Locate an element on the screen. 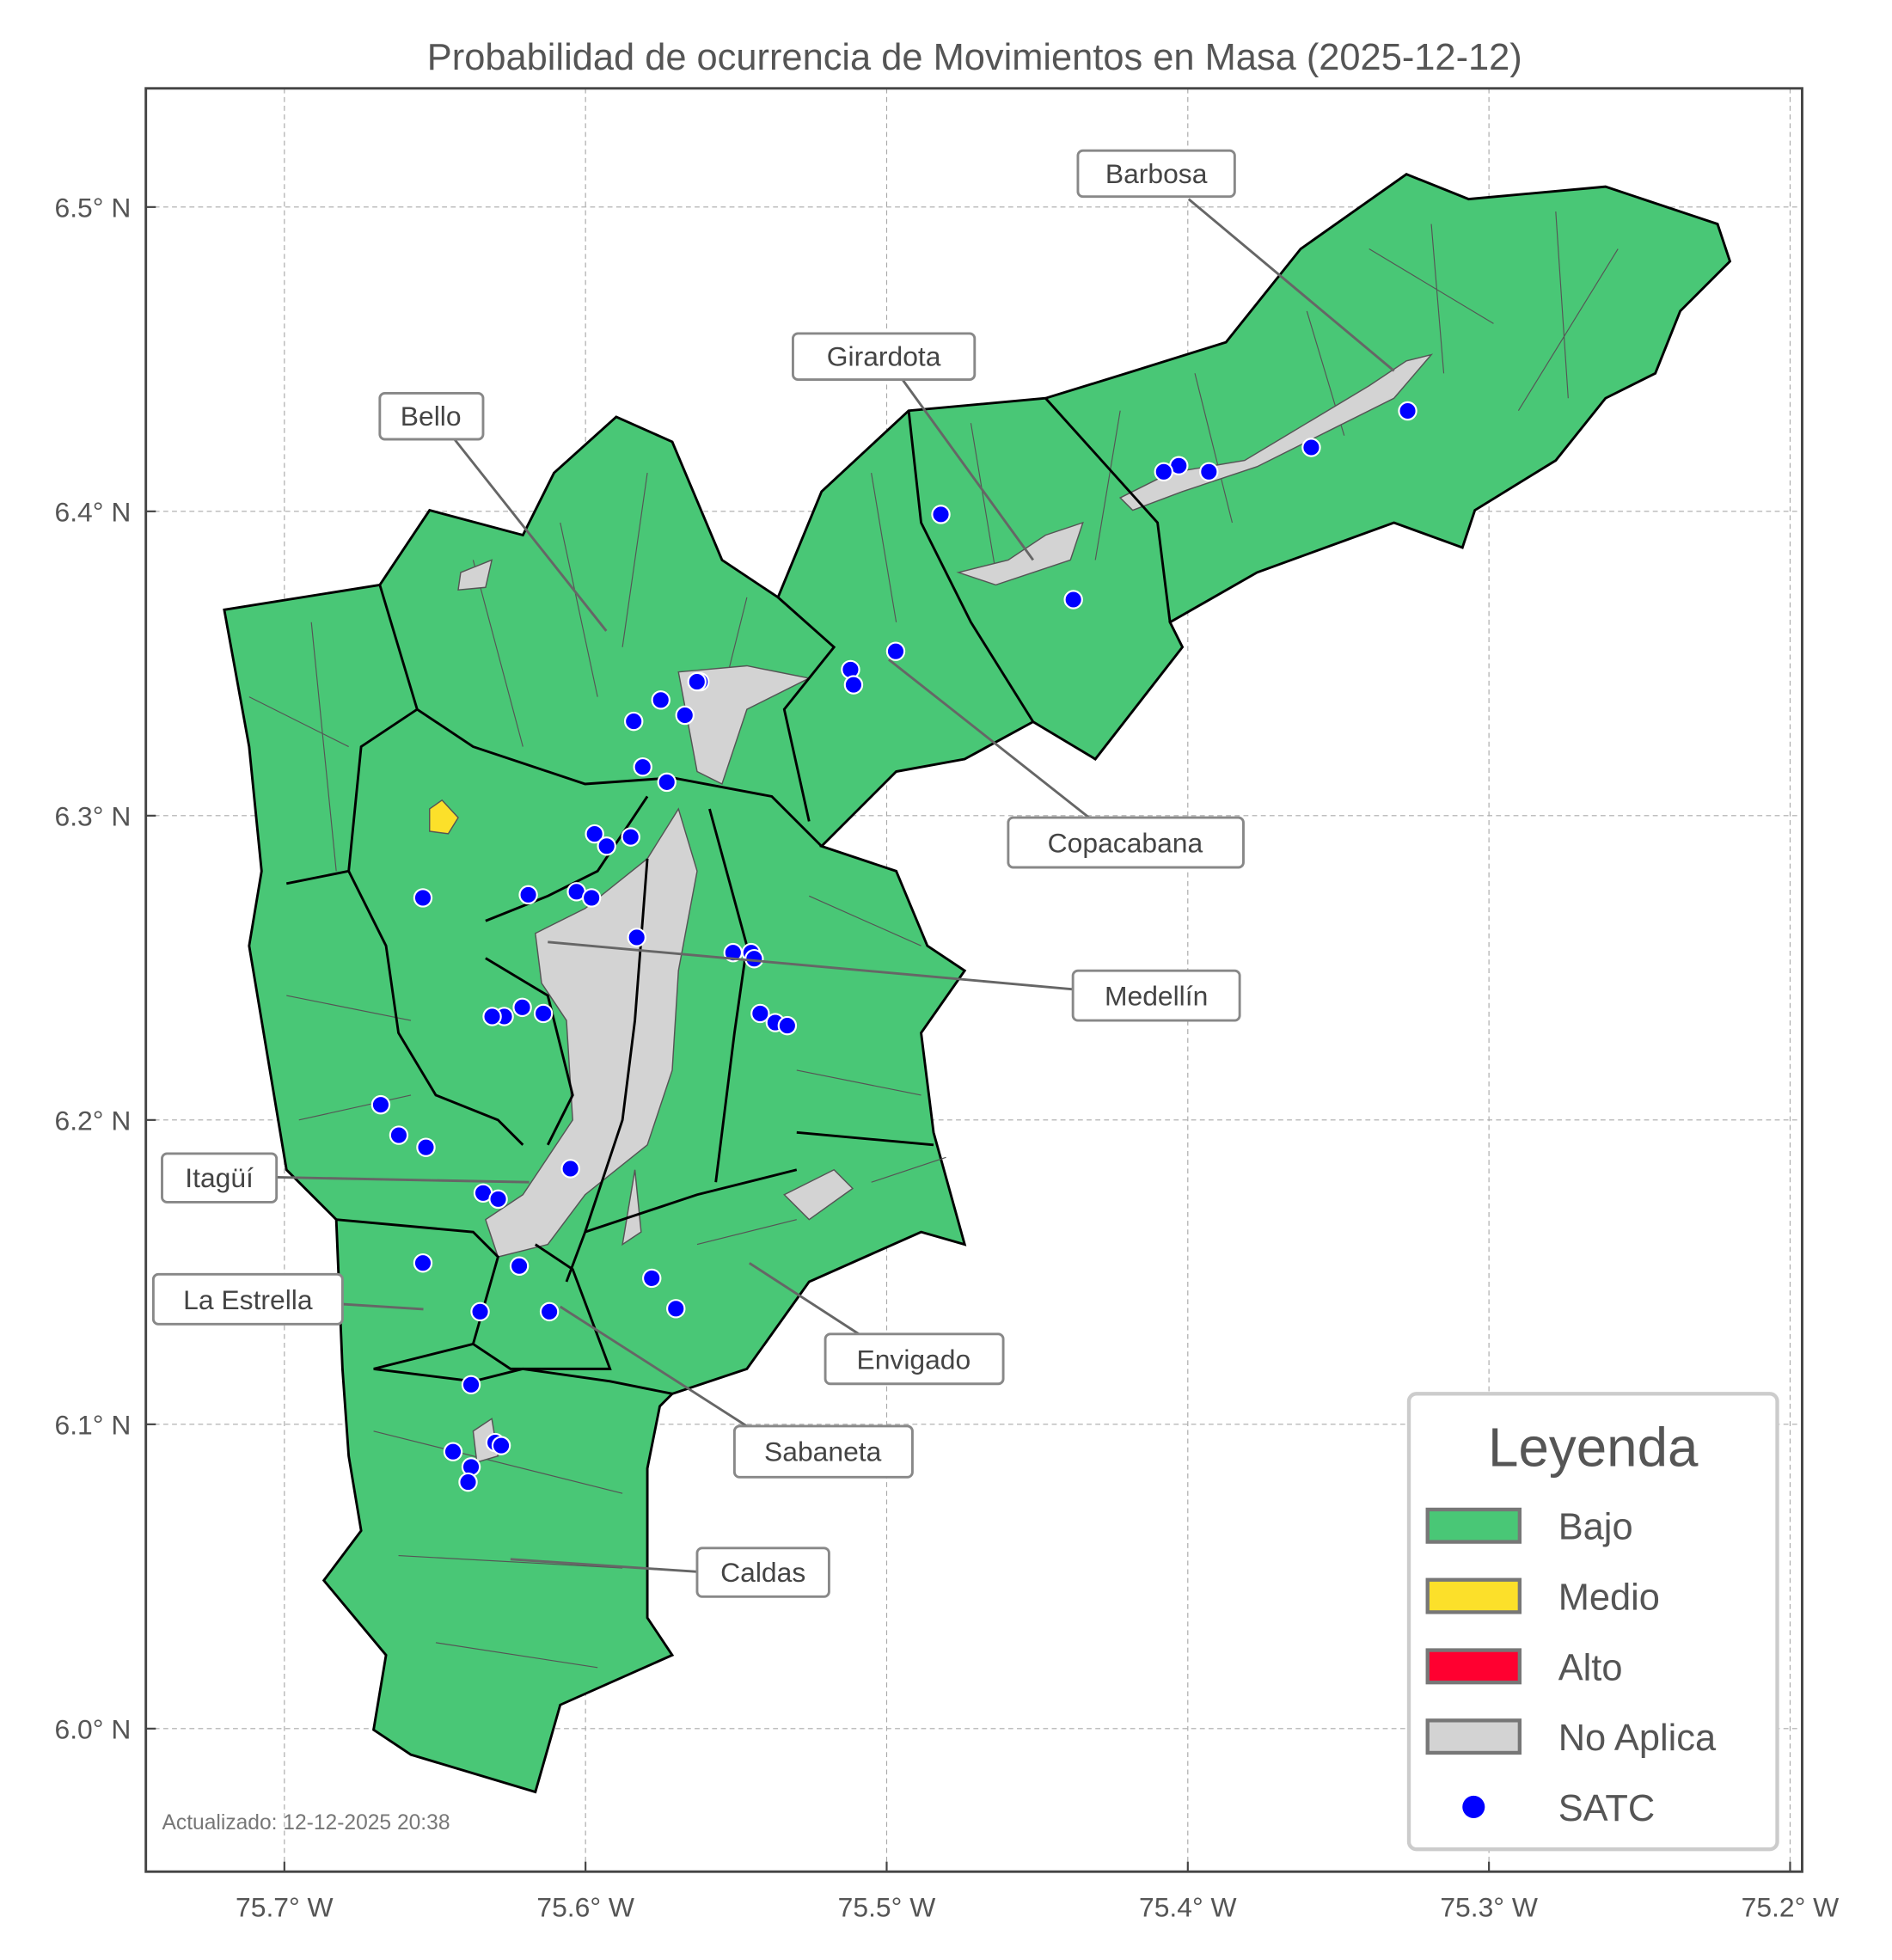 Image resolution: width=1892 pixels, height=1960 pixels. x-tick-label: 75.5° W is located at coordinates (887, 1906).